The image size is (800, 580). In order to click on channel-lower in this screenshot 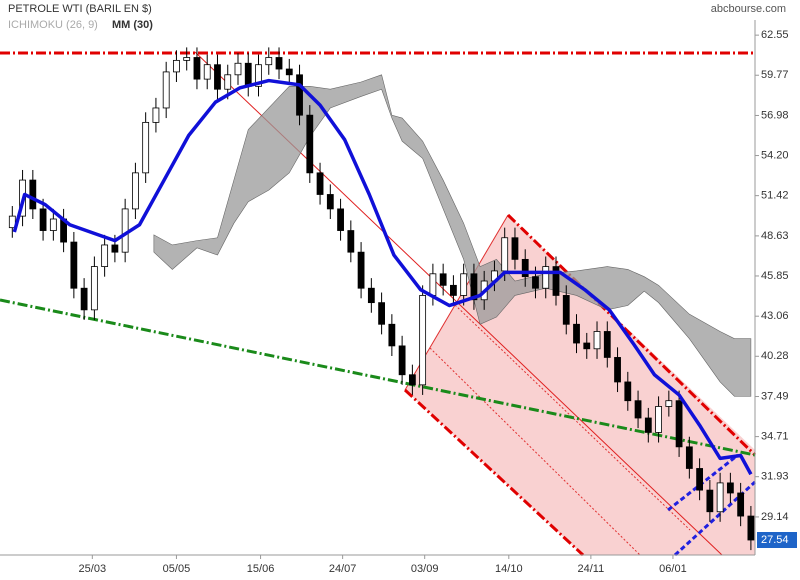, I will do `click(494, 472)`.